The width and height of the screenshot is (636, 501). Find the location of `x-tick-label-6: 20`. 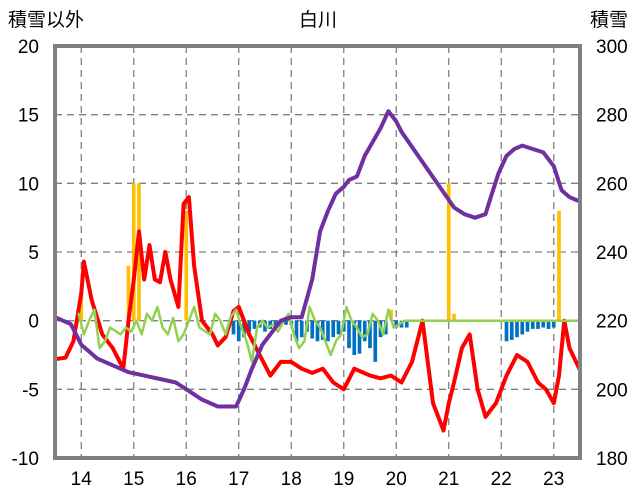

x-tick-label-6: 20 is located at coordinates (396, 479).